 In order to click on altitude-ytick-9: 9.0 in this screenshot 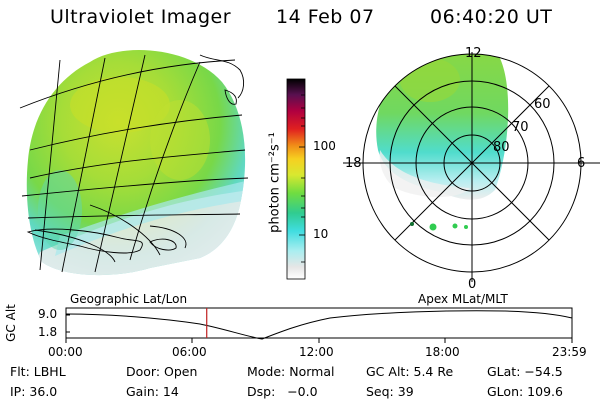, I will do `click(48, 314)`.